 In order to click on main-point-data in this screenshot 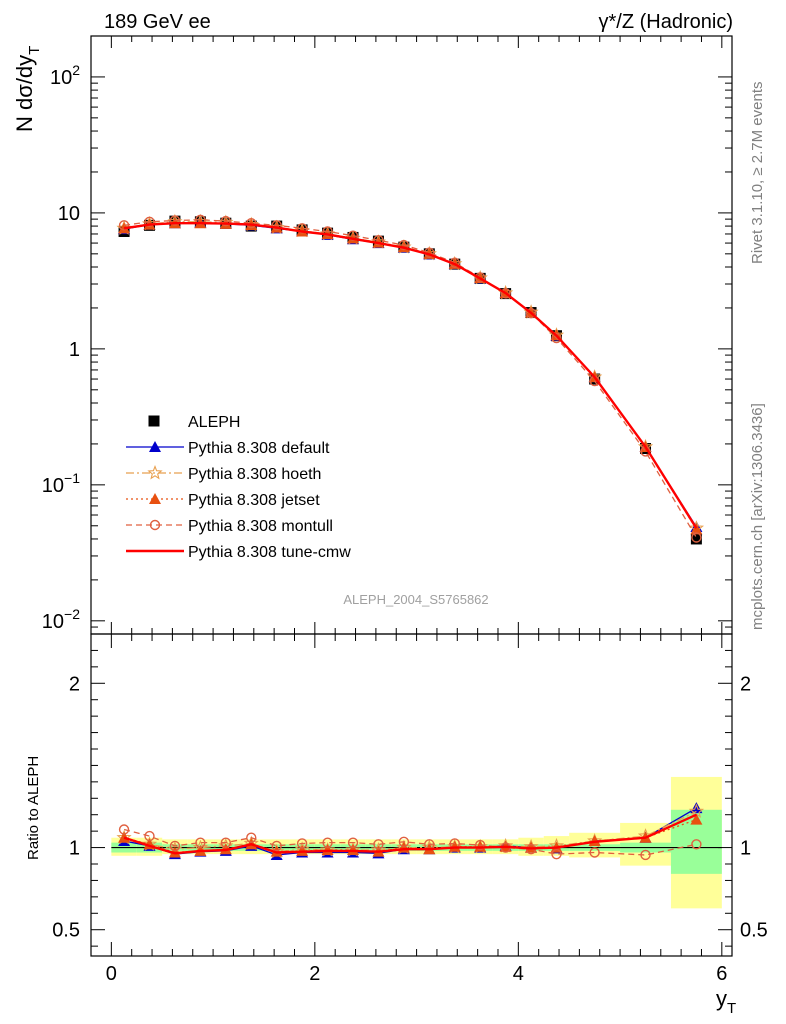, I will do `click(696, 539)`.